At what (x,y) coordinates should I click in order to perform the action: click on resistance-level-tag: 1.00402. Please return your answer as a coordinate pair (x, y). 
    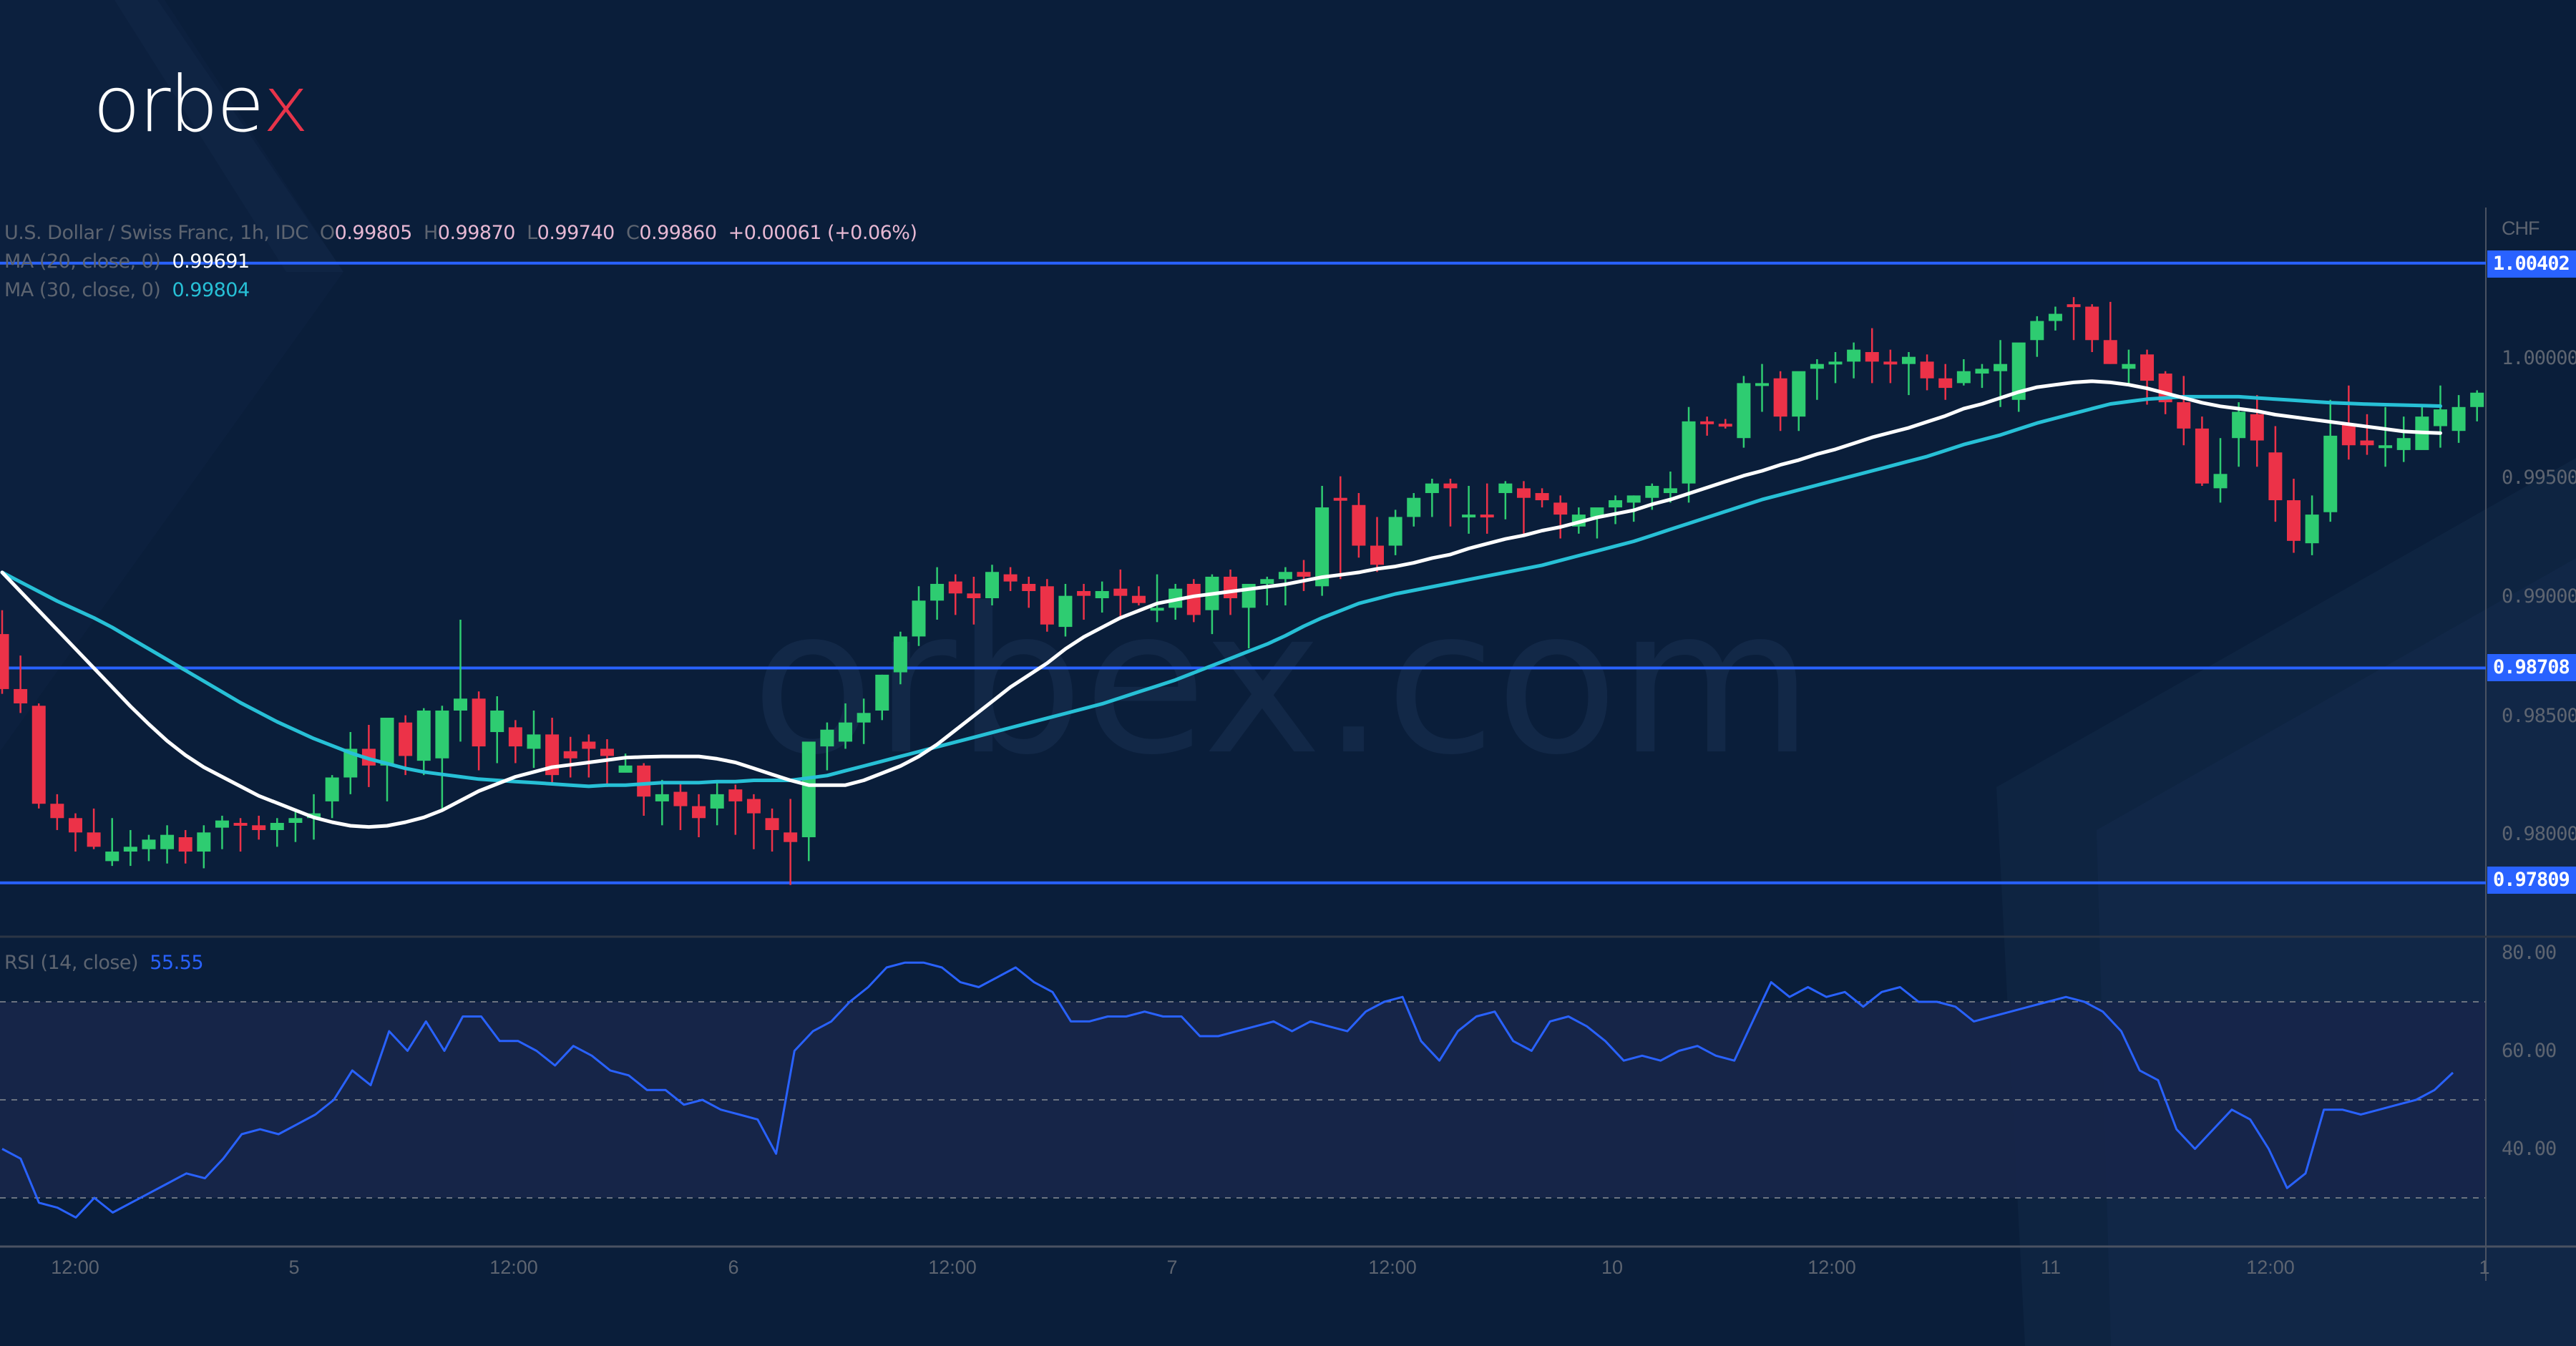
    Looking at the image, I should click on (2531, 264).